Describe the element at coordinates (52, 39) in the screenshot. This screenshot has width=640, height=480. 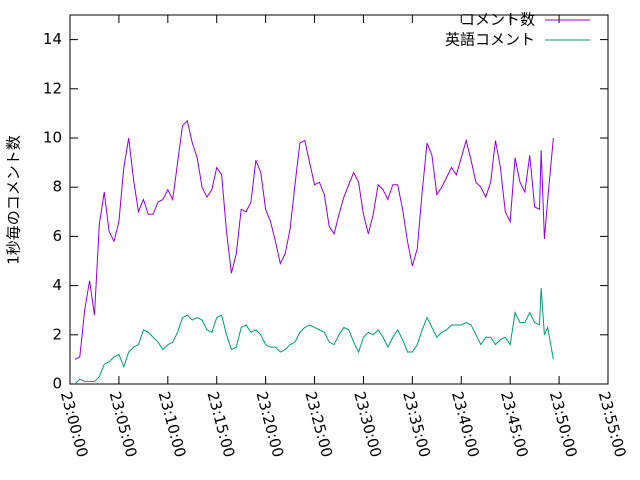
I see `y-tick-label: 14` at that location.